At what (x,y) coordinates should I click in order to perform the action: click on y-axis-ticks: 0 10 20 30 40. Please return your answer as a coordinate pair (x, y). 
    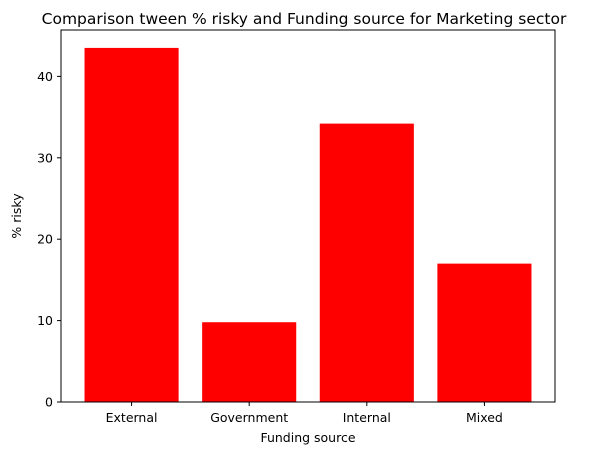
    Looking at the image, I should click on (49, 239).